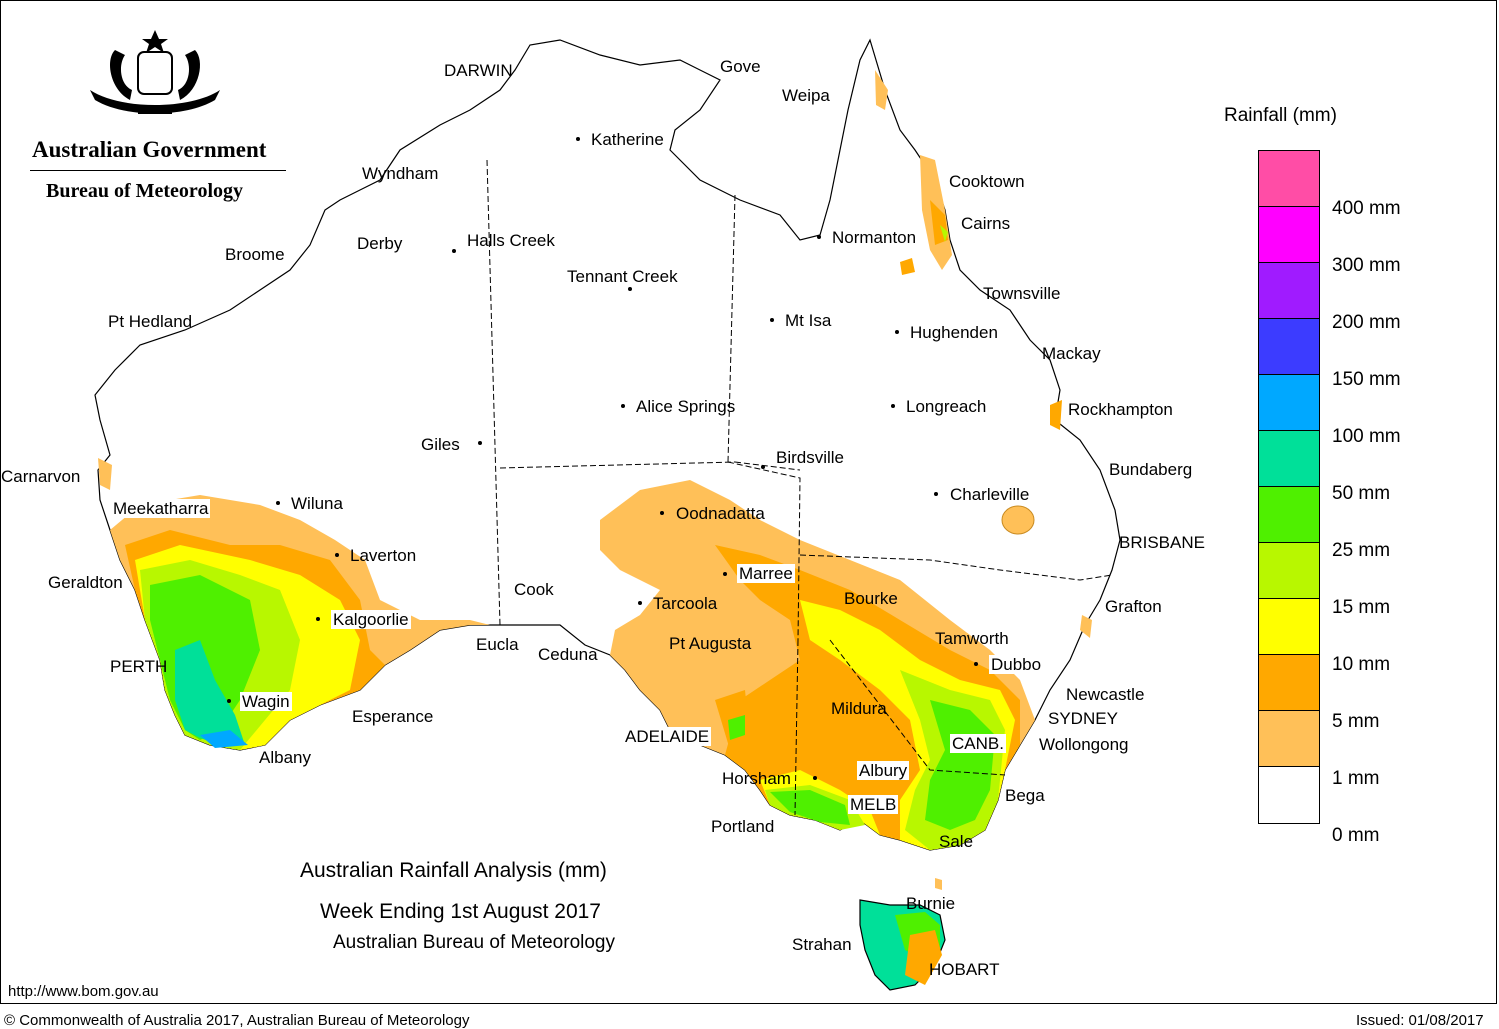 The width and height of the screenshot is (1499, 1029). Describe the element at coordinates (1366, 265) in the screenshot. I see `legend-tick-label: 300 mm` at that location.